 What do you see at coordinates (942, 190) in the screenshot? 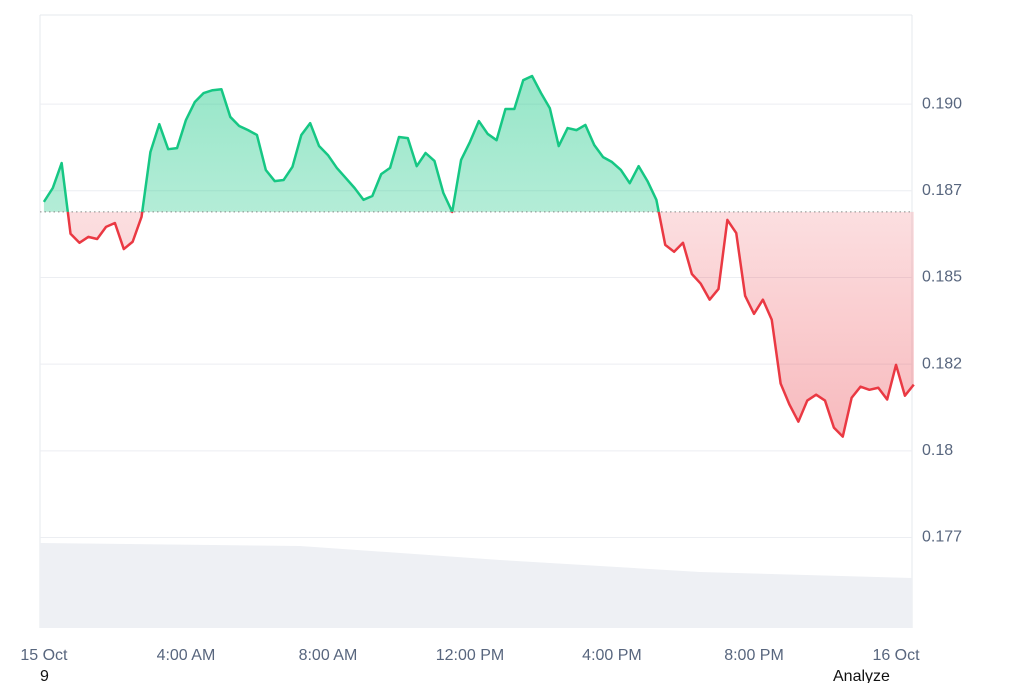
I see `y-tick-label: 0.187` at bounding box center [942, 190].